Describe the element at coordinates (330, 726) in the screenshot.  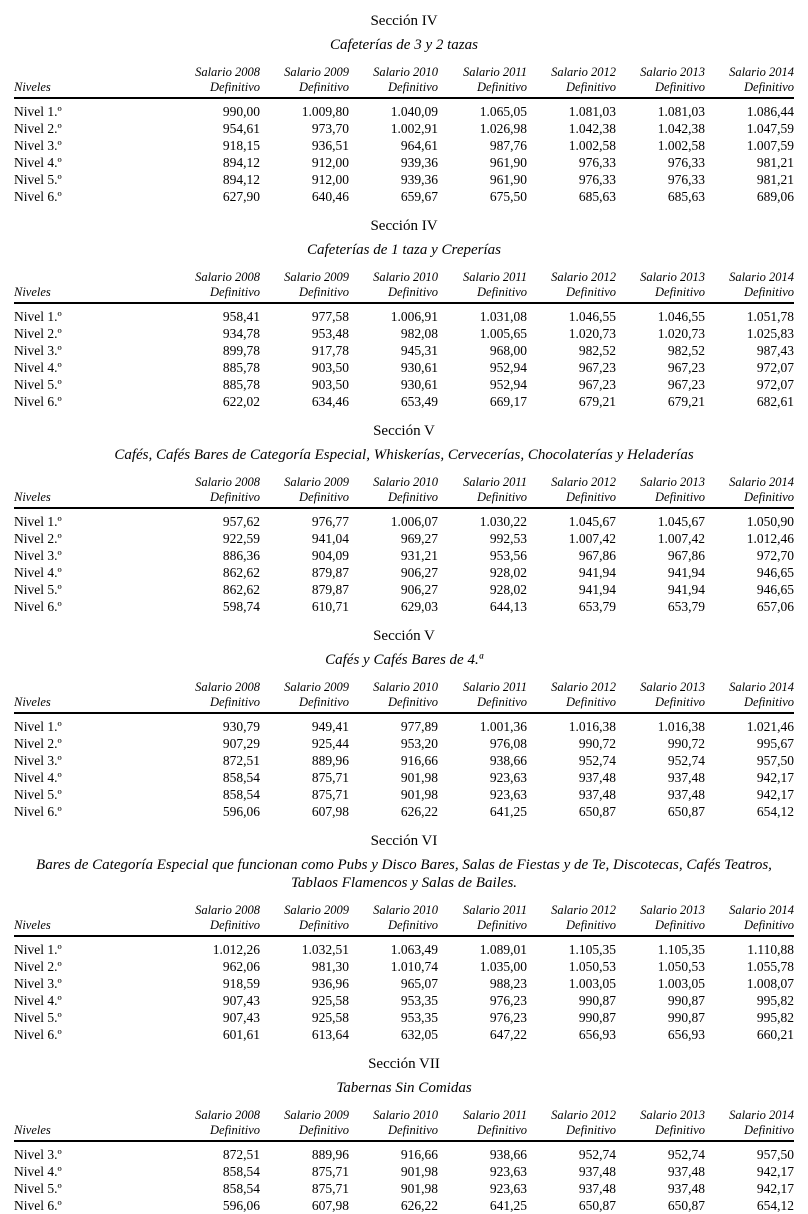
I see `salary-value: 949,41` at that location.